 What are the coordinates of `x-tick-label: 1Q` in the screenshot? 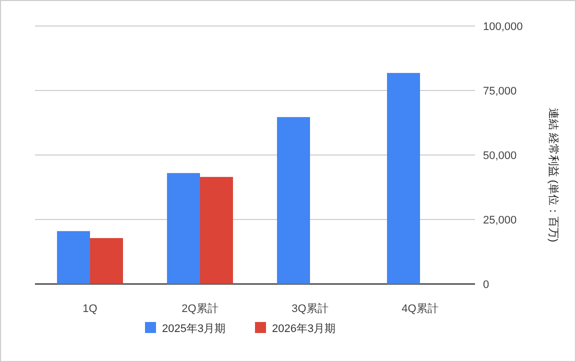 It's located at (90, 309).